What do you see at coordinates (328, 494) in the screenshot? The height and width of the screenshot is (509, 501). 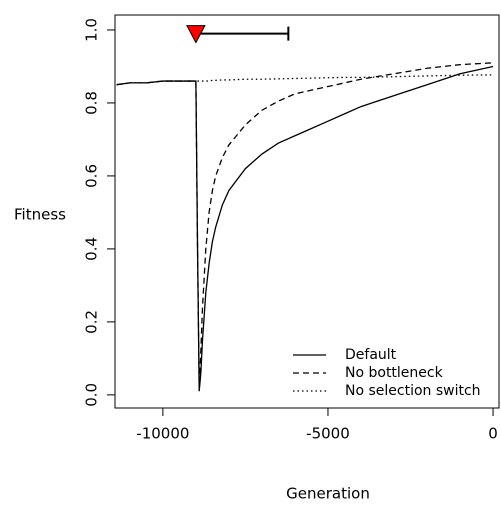 I see `x-axis-title: Generation` at bounding box center [328, 494].